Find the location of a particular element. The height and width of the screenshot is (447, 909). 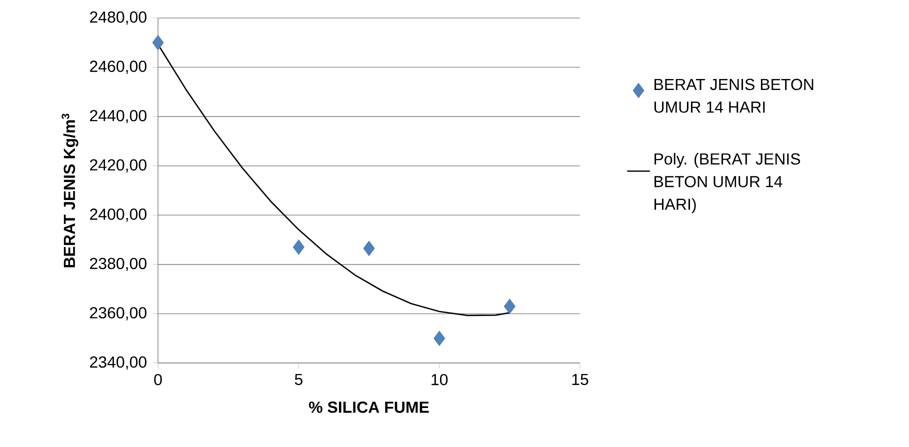

y-tick-label: 2440,00 is located at coordinates (118, 117).